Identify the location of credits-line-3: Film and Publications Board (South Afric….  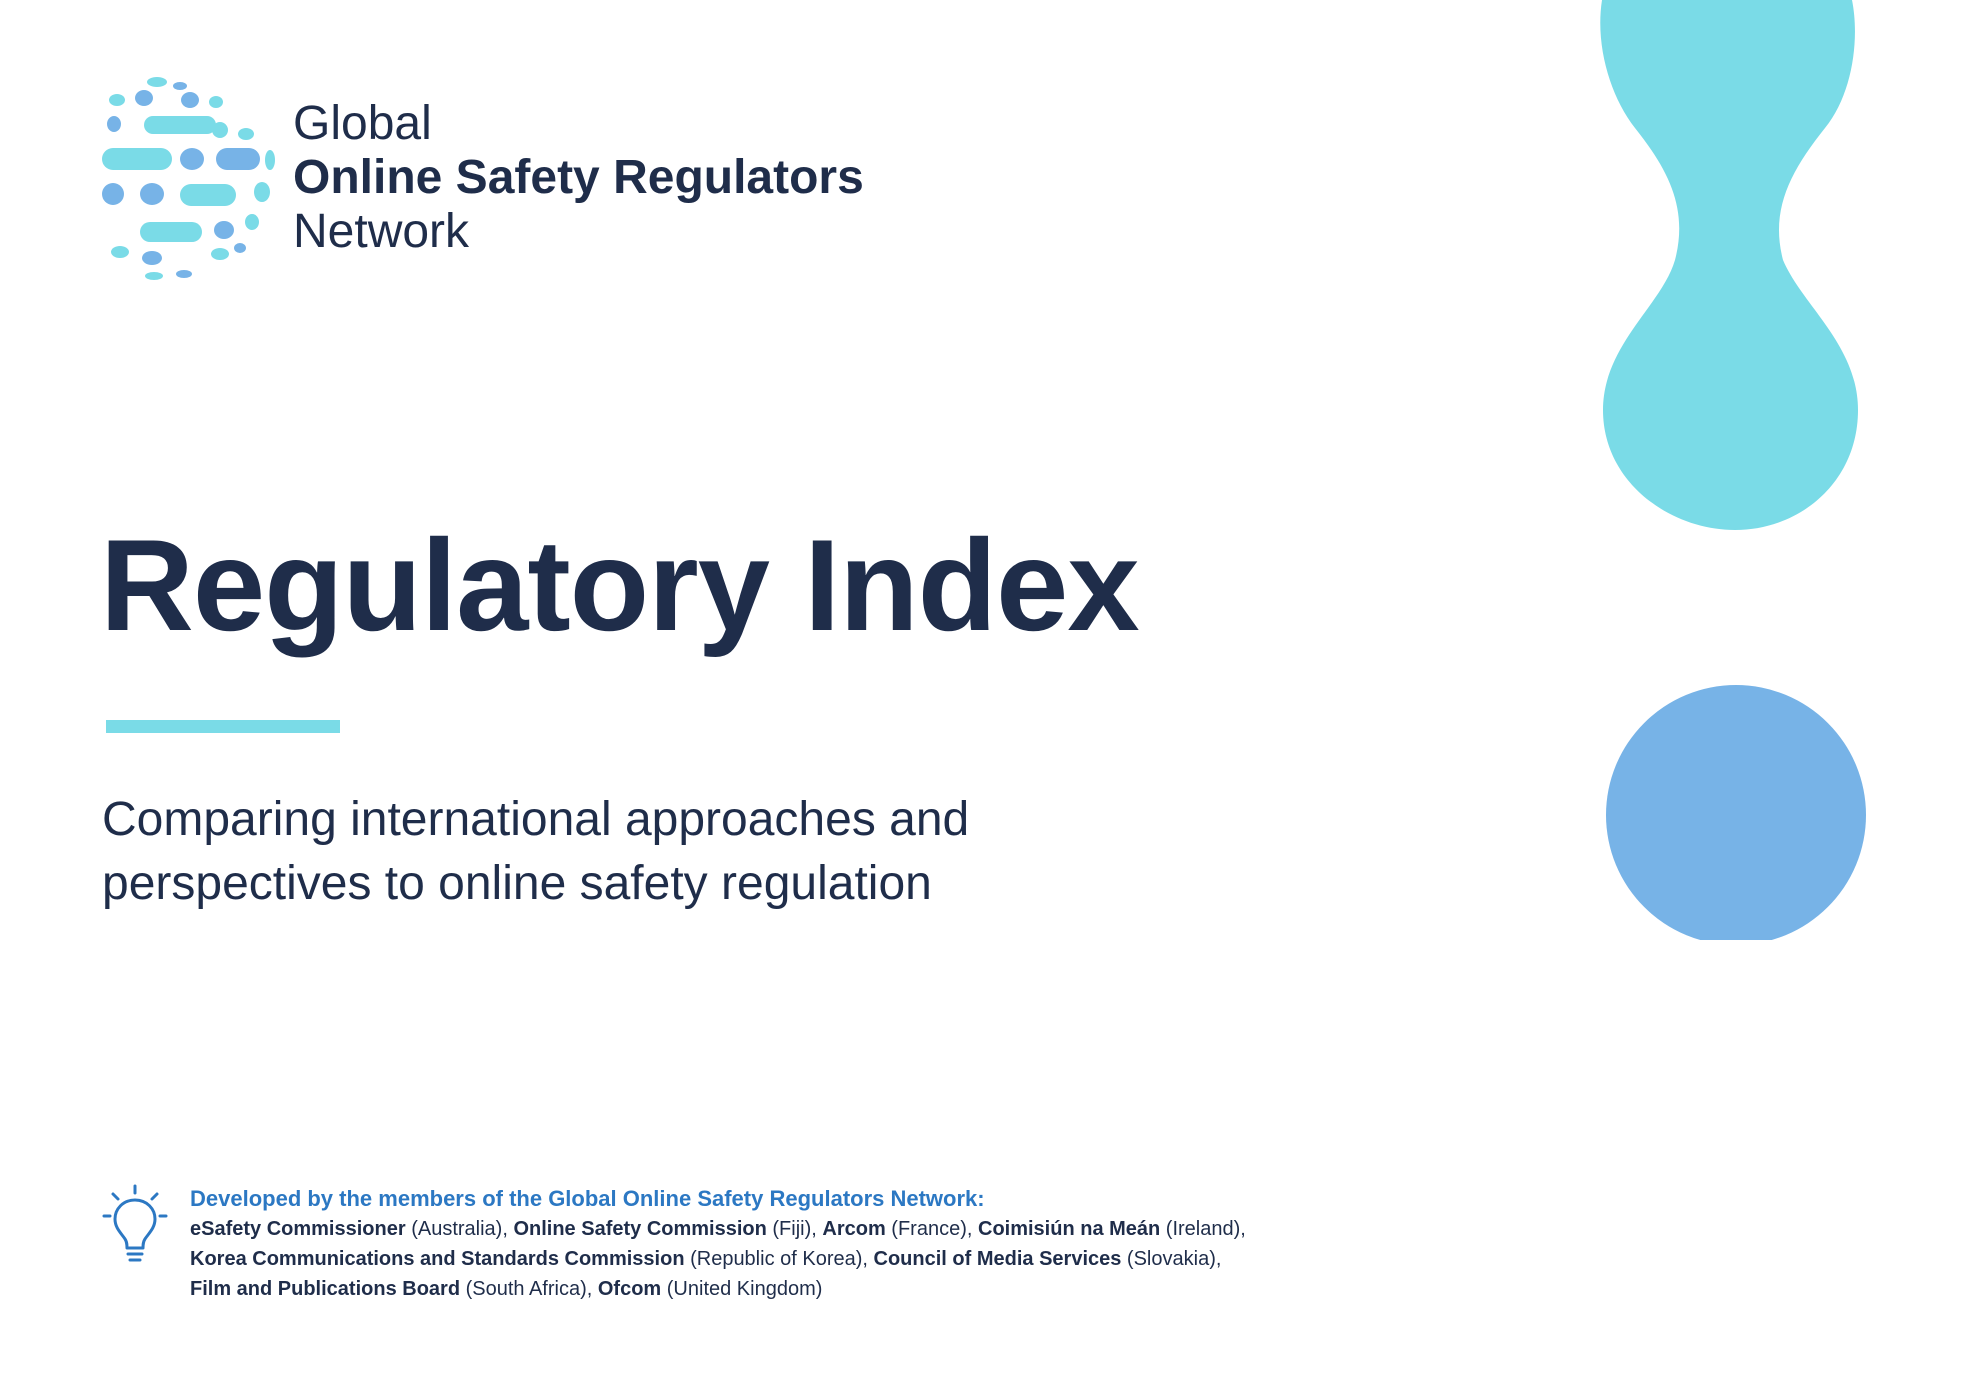
(790, 1289).